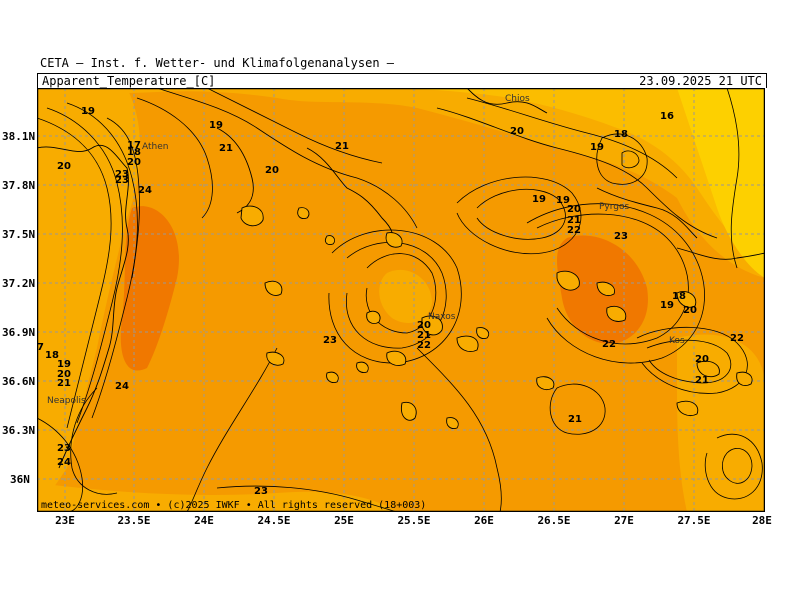 This screenshot has height=600, width=800. Describe the element at coordinates (344, 520) in the screenshot. I see `lon-label: 25E` at that location.